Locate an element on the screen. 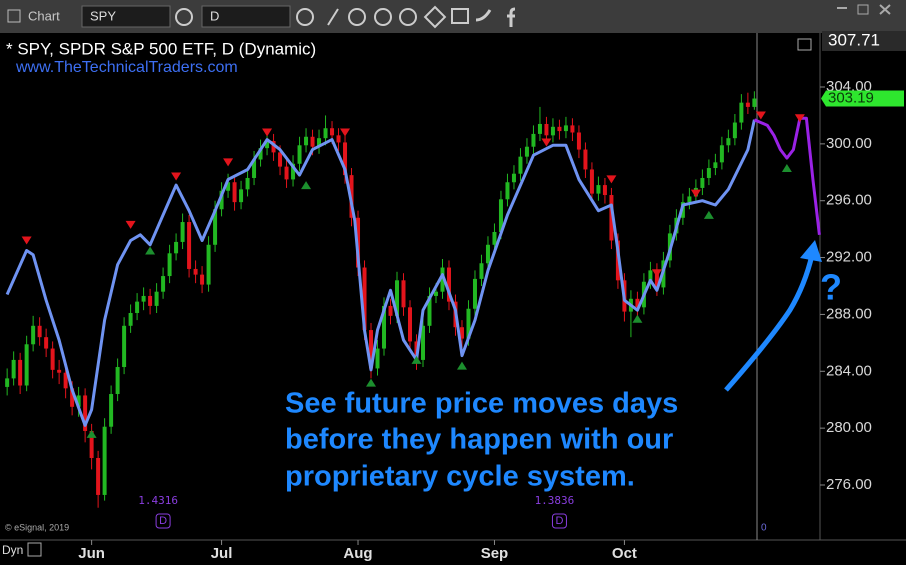 This screenshot has width=906, height=565. draw-icon is located at coordinates (333, 17).